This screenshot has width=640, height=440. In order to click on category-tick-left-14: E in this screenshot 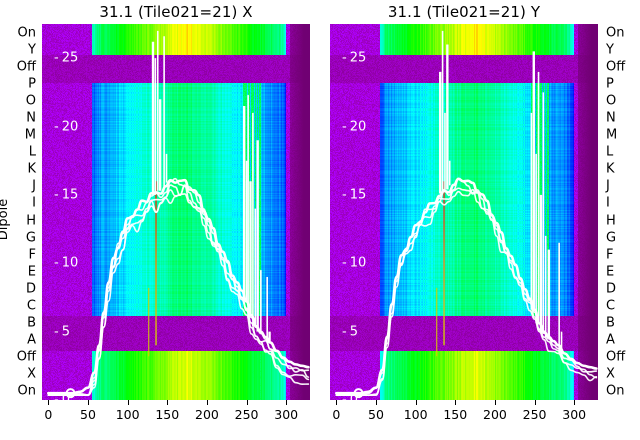, I will do `click(31, 272)`.